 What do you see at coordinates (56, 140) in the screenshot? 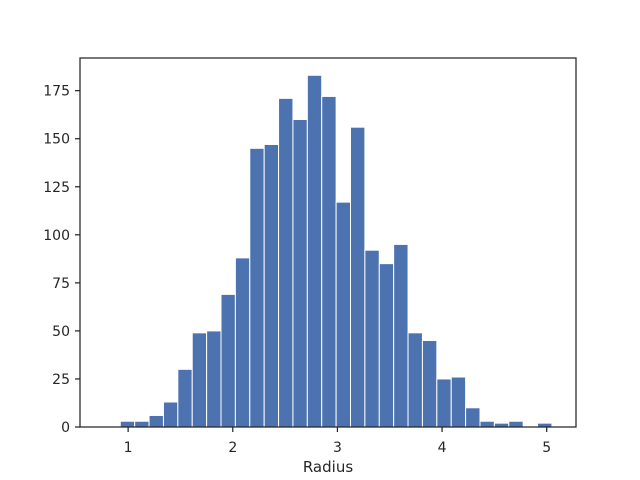
I see `y-tick-label: 150` at bounding box center [56, 140].